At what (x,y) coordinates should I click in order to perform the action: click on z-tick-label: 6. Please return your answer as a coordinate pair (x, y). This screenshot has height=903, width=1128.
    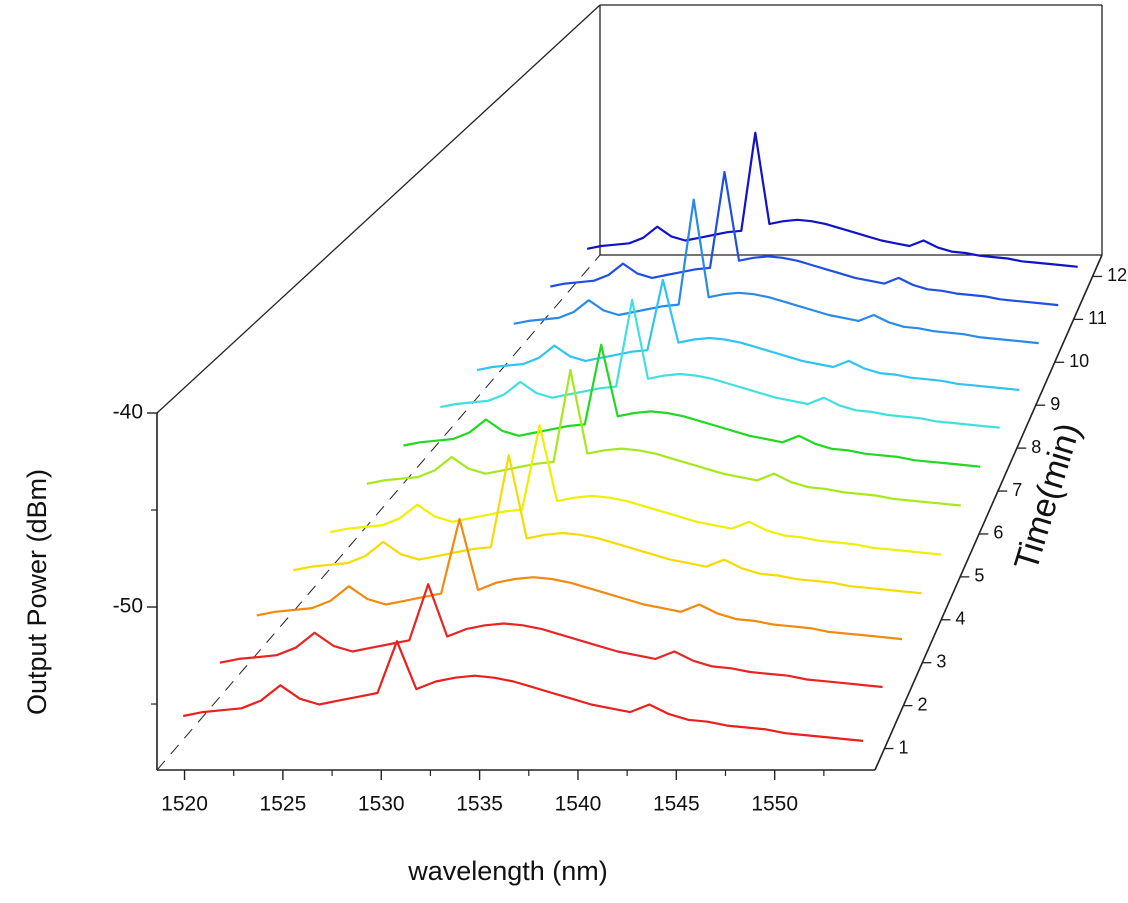
    Looking at the image, I should click on (998, 533).